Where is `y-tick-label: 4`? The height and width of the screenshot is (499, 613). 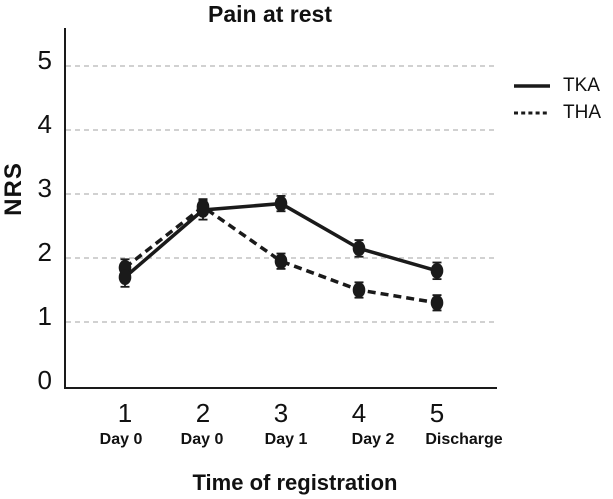
y-tick-label: 4 is located at coordinates (45, 124).